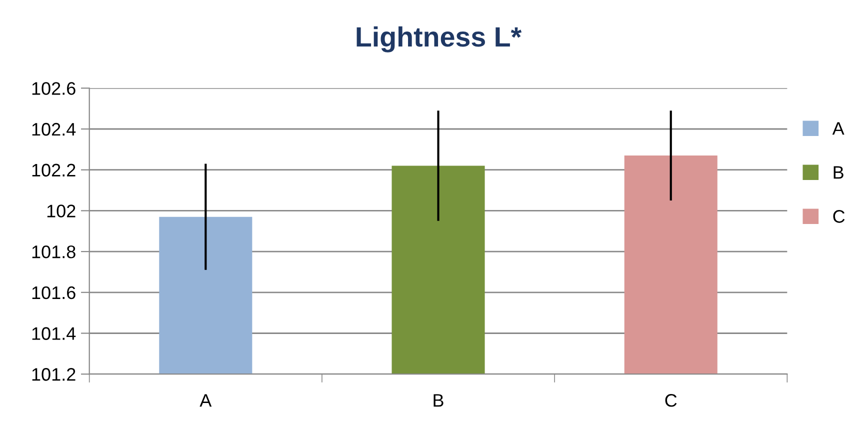 The width and height of the screenshot is (851, 430). I want to click on x-tick-label: B, so click(439, 400).